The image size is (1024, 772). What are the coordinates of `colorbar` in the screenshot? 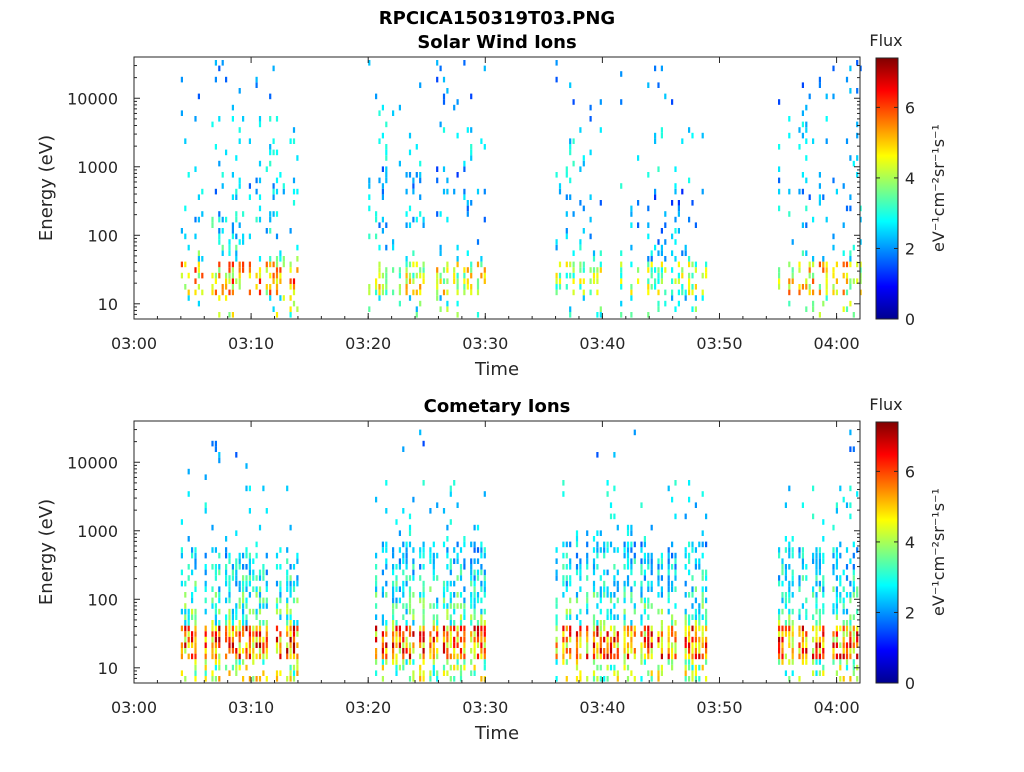 It's located at (887, 188).